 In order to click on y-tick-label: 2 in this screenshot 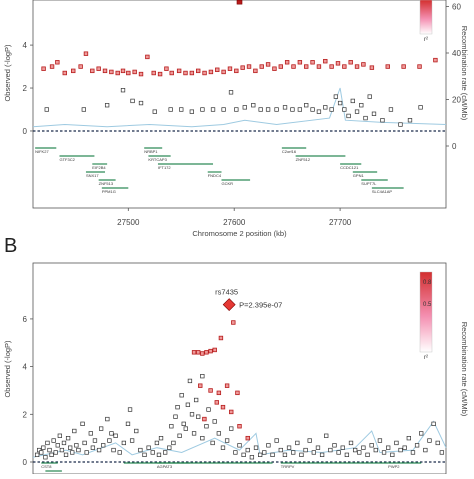, I will do `click(25, 88)`.